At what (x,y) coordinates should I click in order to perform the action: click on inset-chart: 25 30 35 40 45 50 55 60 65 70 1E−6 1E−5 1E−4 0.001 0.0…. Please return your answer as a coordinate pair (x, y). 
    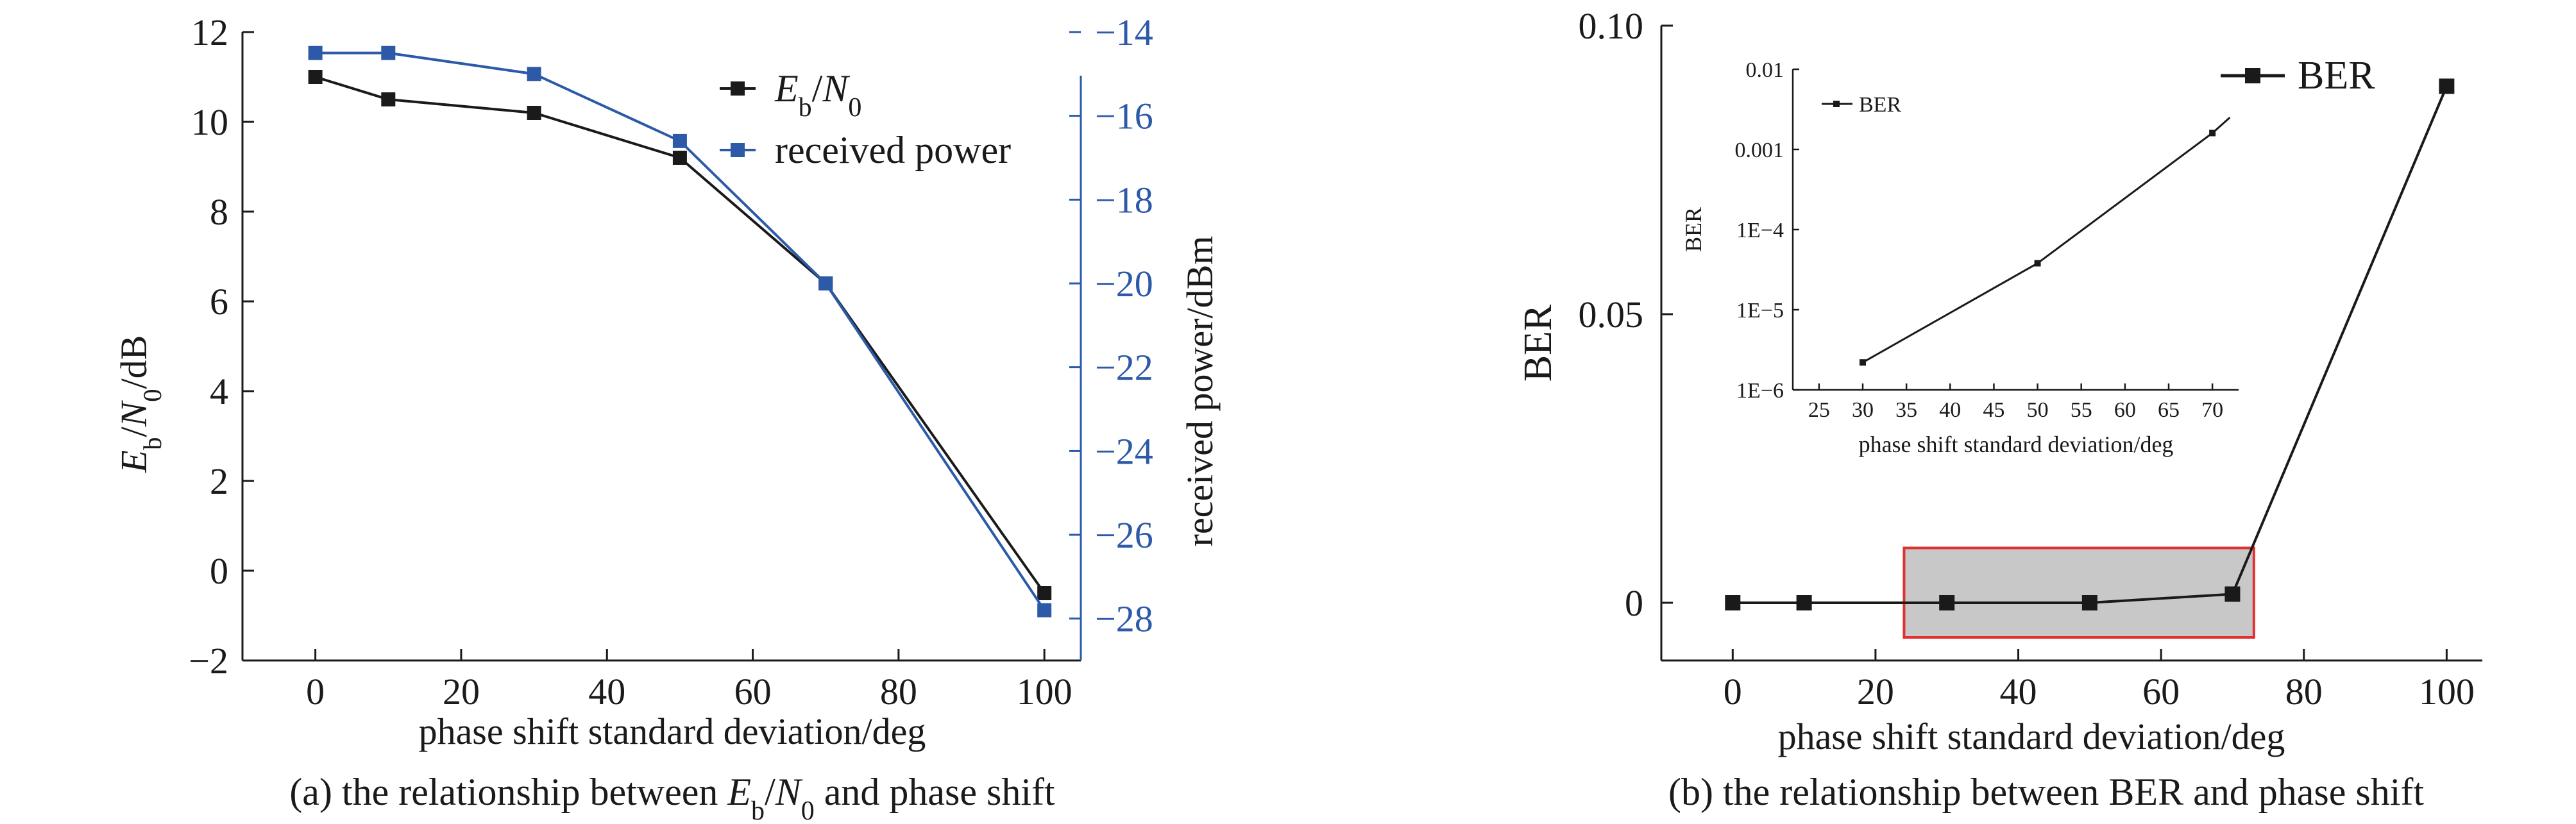
    Looking at the image, I should click on (1960, 257).